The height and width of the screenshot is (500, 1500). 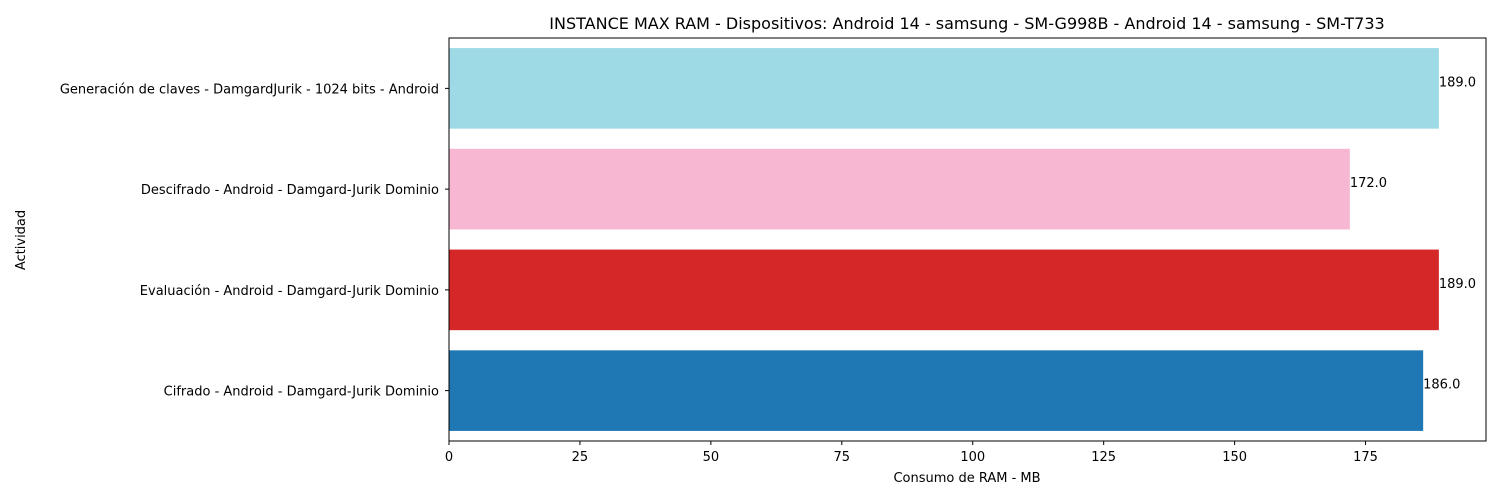 What do you see at coordinates (711, 457) in the screenshot?
I see `x-tick-label: 50` at bounding box center [711, 457].